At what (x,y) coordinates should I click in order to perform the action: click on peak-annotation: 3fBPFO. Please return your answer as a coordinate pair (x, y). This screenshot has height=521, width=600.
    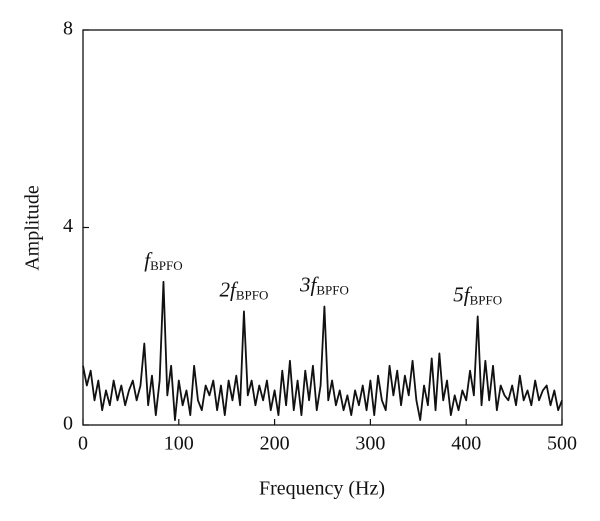
    Looking at the image, I should click on (324, 284).